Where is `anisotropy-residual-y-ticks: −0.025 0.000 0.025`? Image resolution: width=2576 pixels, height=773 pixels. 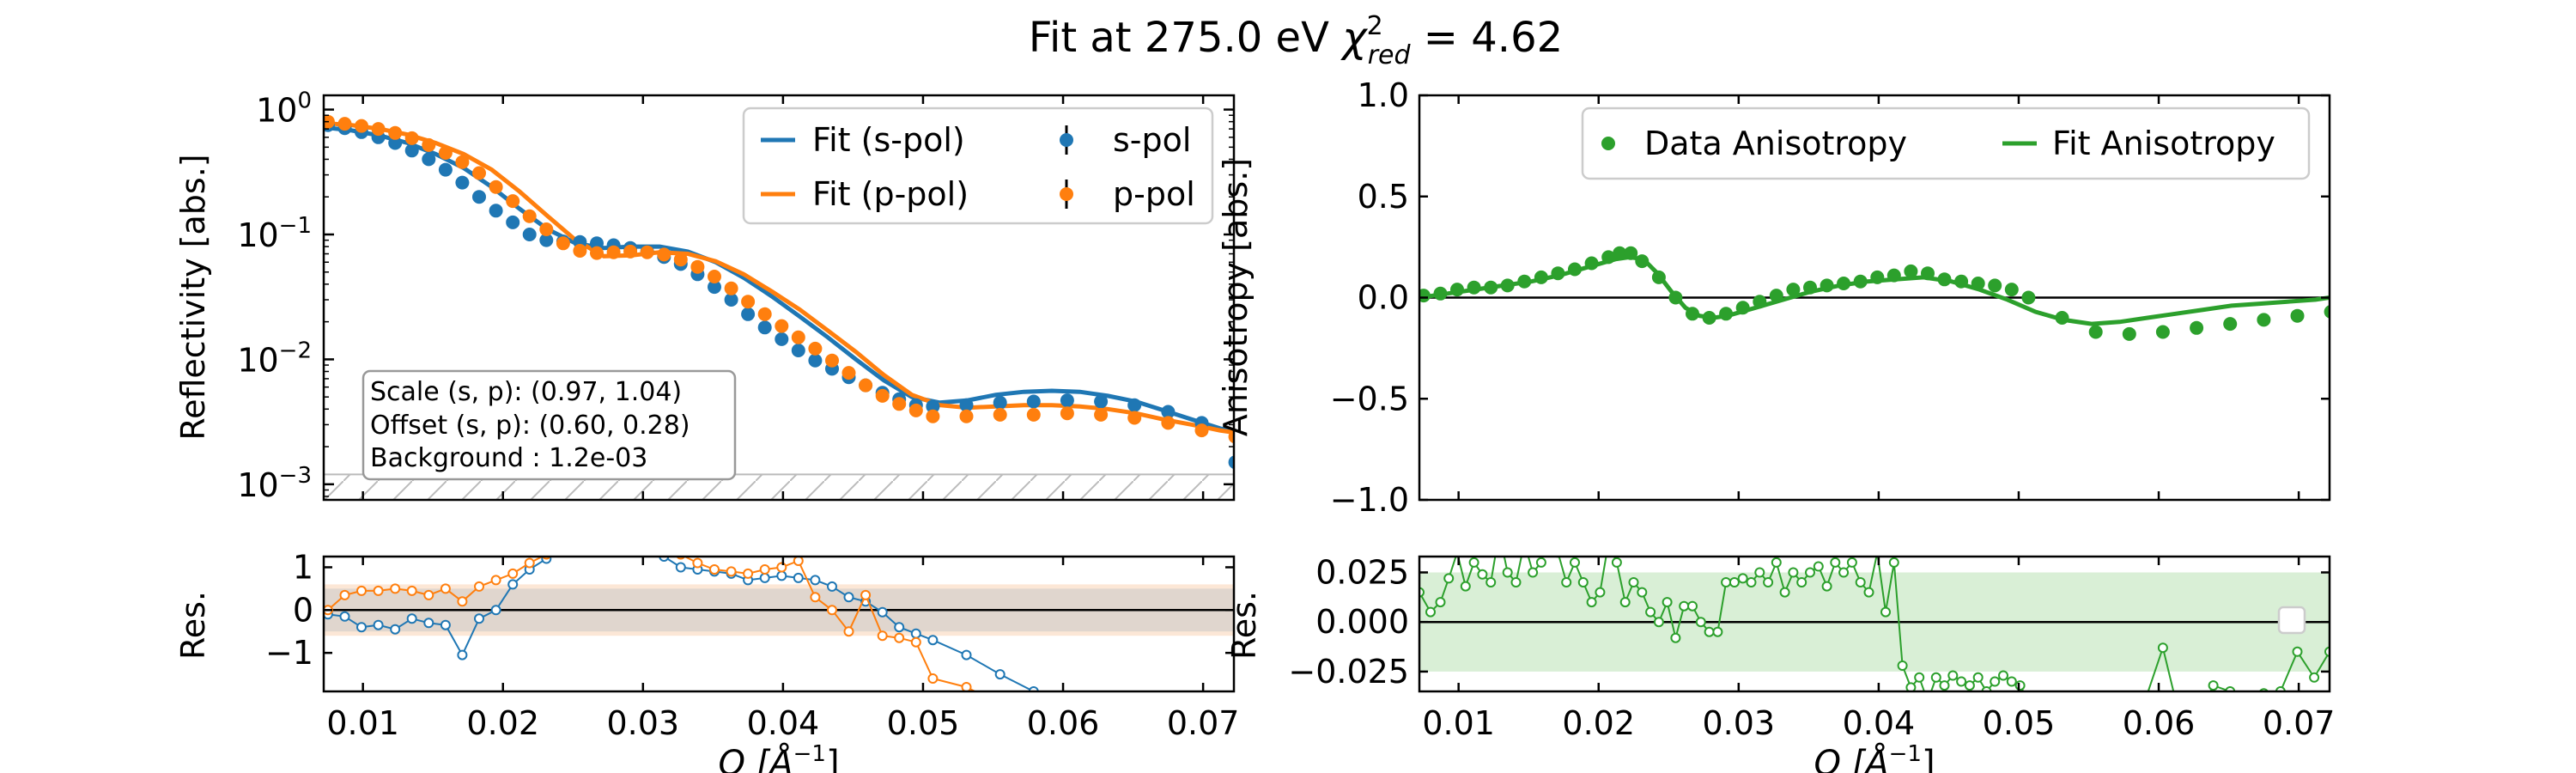 anisotropy-residual-y-ticks: −0.025 0.000 0.025 is located at coordinates (1809, 622).